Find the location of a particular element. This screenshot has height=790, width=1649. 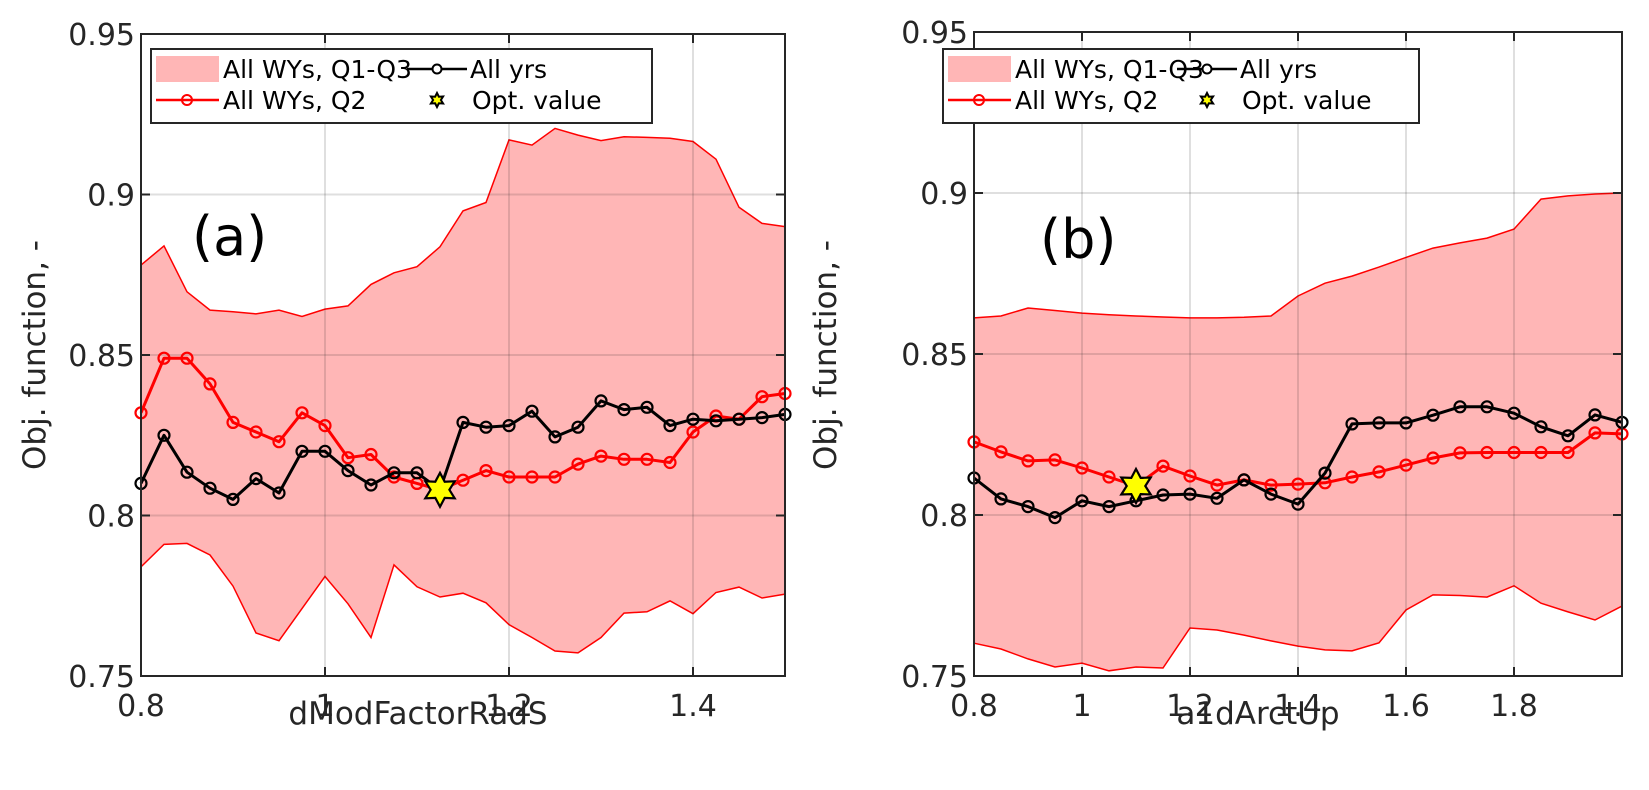

series-line-all-wys-q2 is located at coordinates (1298, 459).